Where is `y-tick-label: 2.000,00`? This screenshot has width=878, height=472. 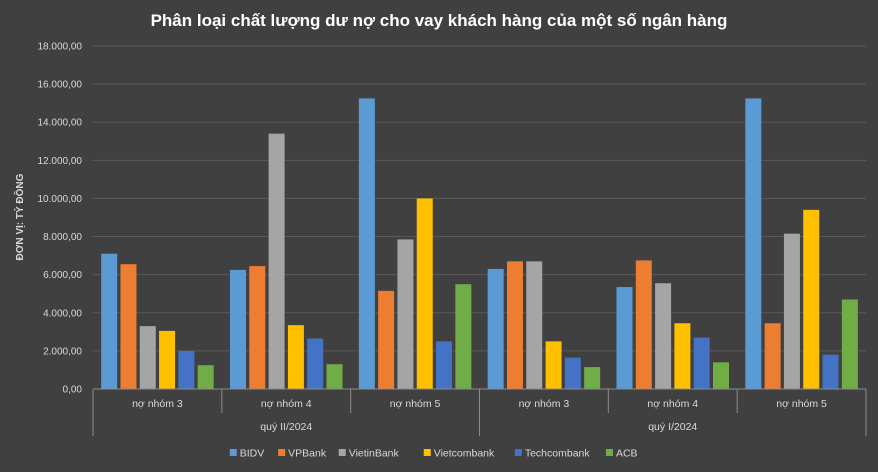
y-tick-label: 2.000,00 is located at coordinates (62, 351).